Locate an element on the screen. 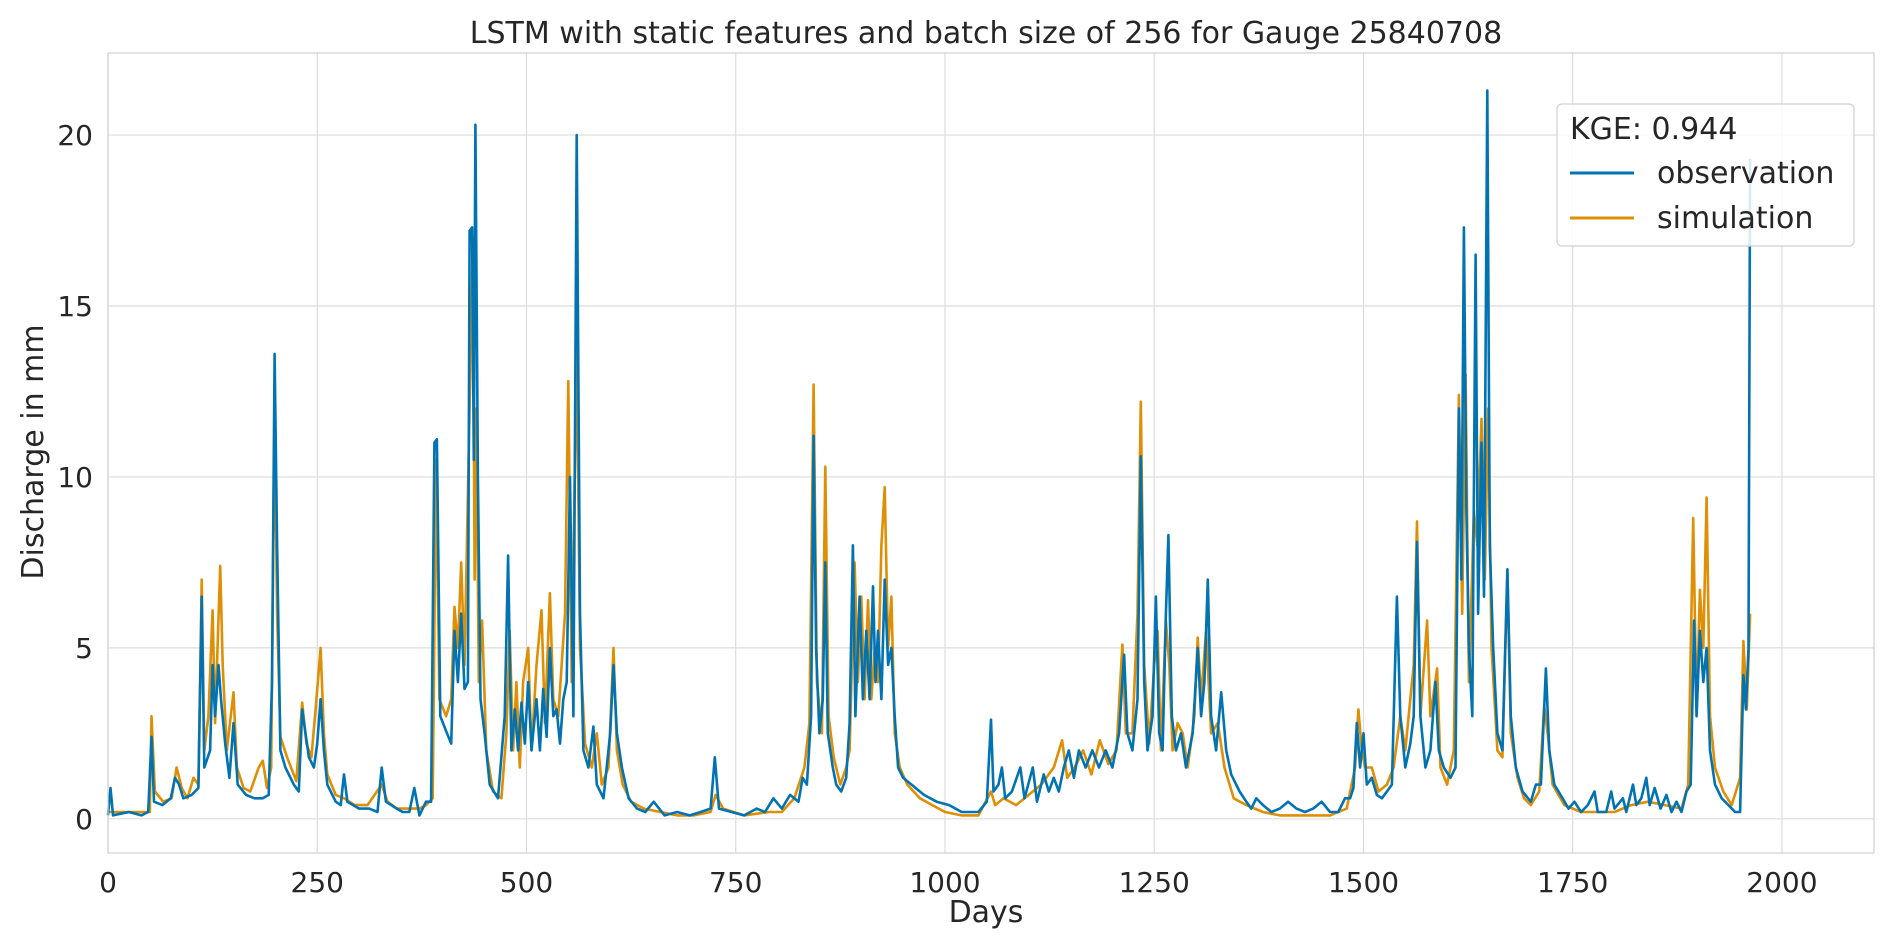 The height and width of the screenshot is (948, 1892). x-tick-label: 1000 is located at coordinates (944, 882).